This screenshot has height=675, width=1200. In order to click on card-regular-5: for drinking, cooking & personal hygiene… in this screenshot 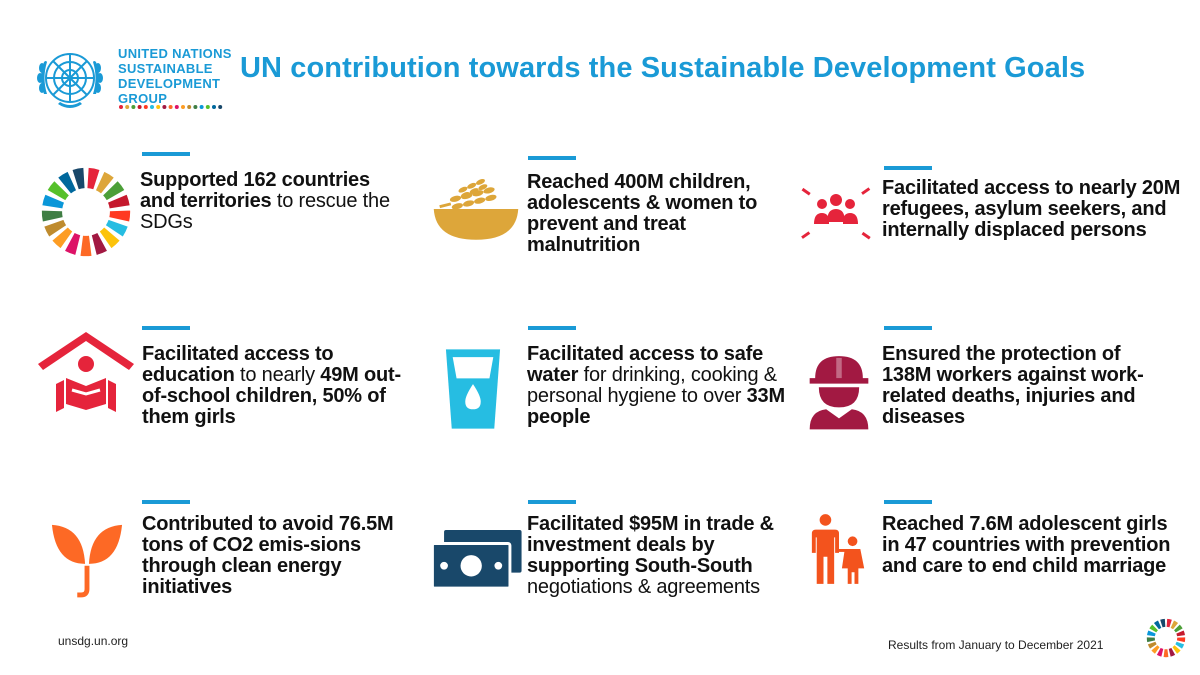, I will do `click(652, 385)`.